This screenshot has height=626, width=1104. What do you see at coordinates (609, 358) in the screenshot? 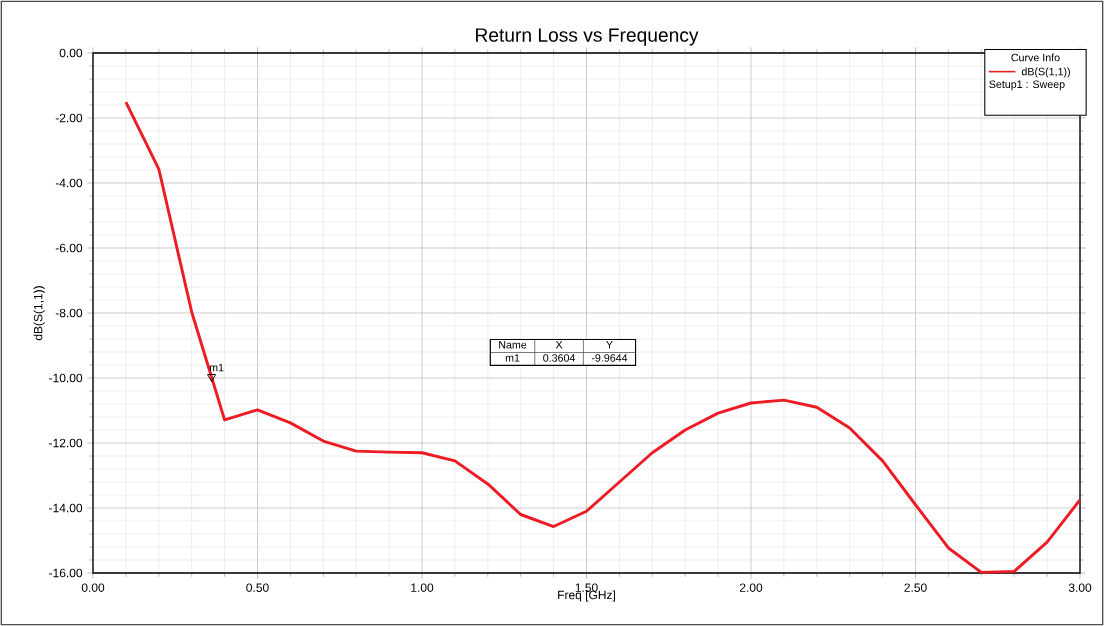
I see `annotation: -9.9644` at bounding box center [609, 358].